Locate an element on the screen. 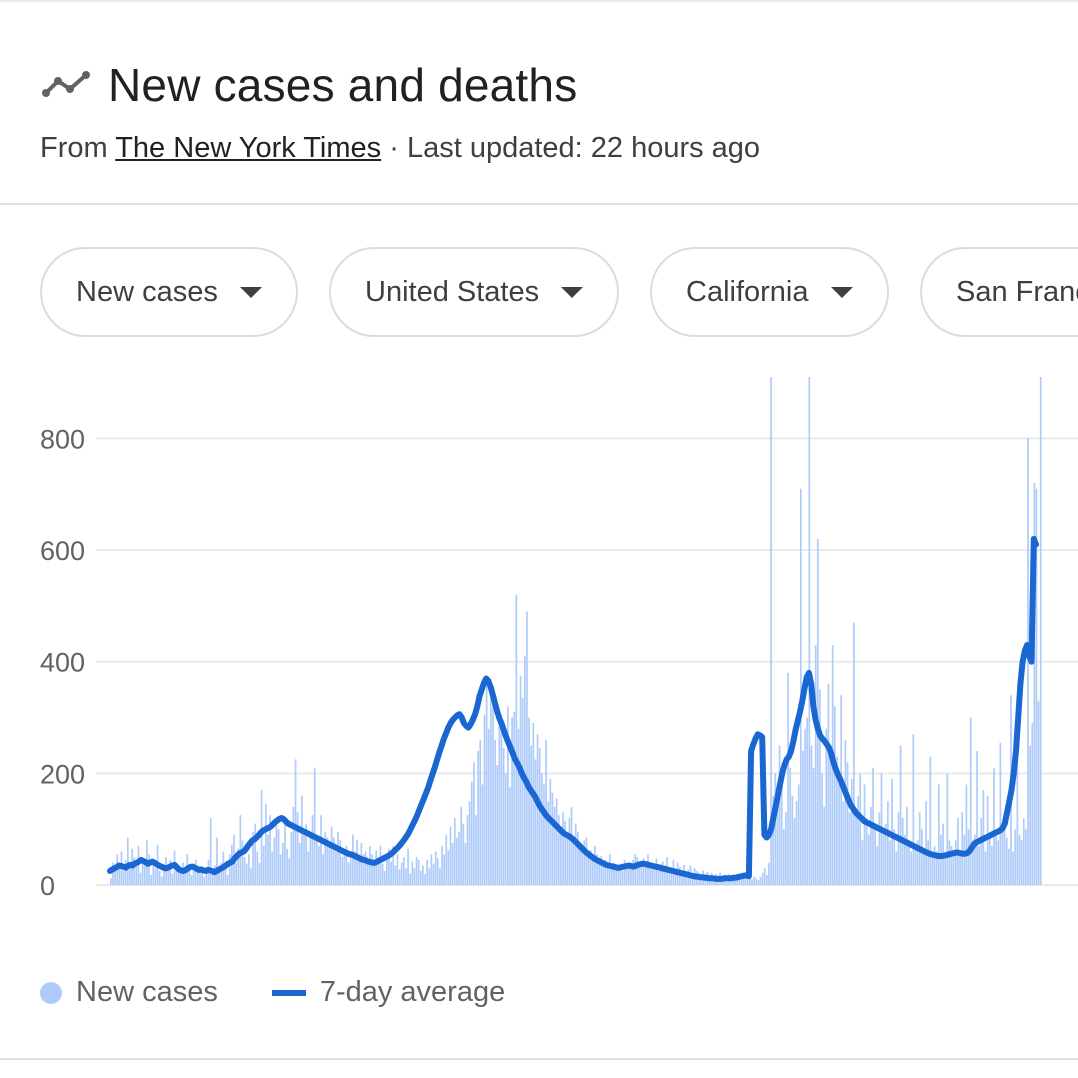 The height and width of the screenshot is (1078, 1078). county-filter-chip: San Francisco is located at coordinates (999, 292).